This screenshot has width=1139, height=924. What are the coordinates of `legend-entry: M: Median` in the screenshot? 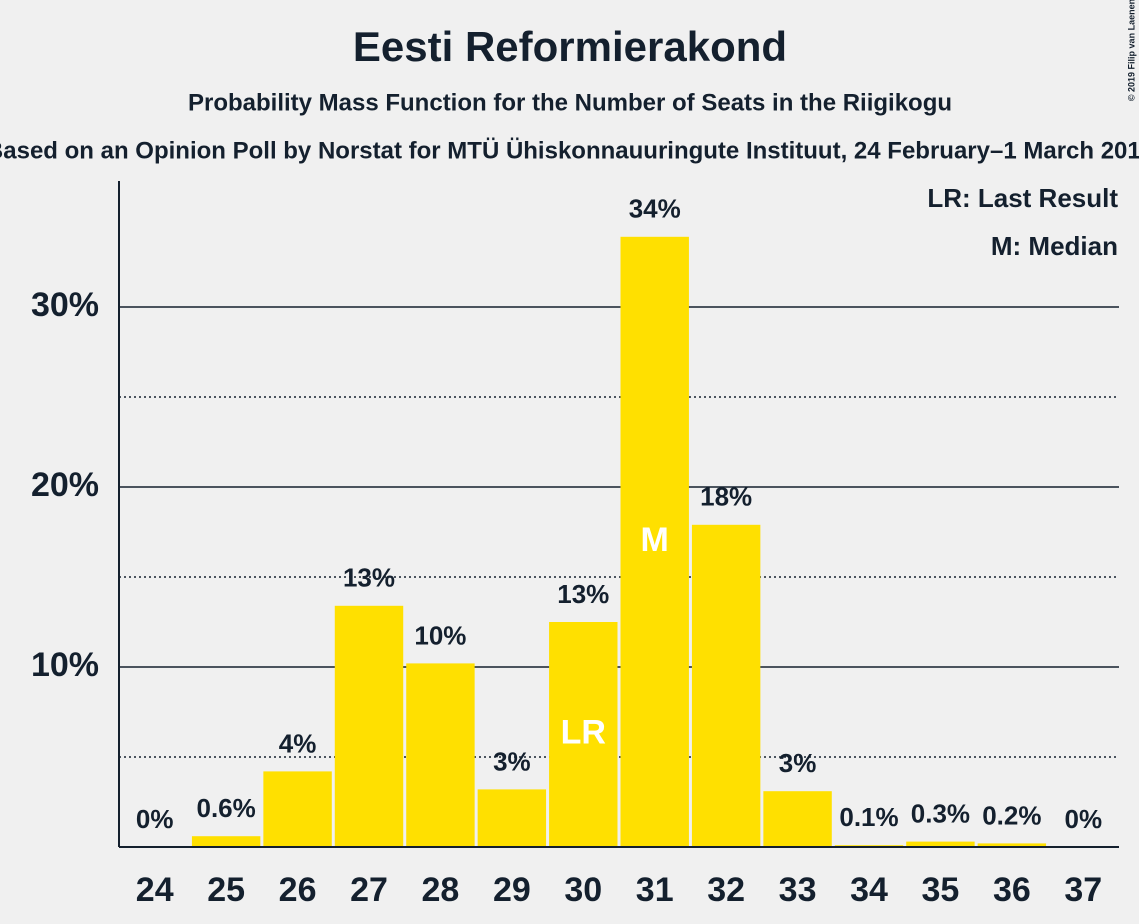 It's located at (1054, 246).